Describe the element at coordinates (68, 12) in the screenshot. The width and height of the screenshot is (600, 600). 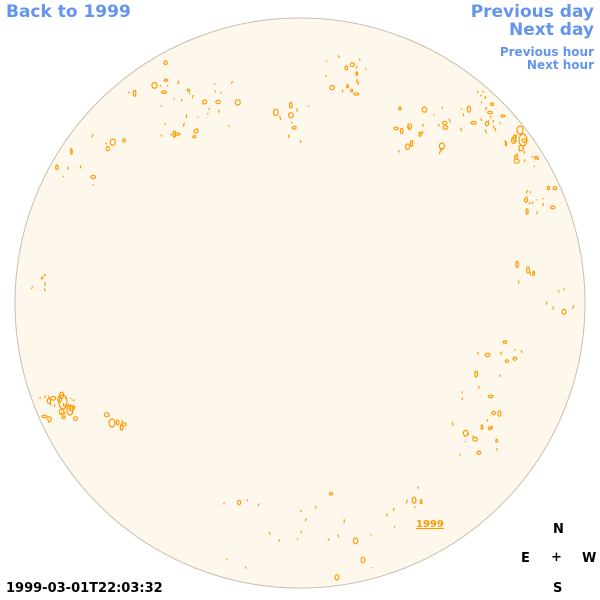
I see `back-to-year-link: Back to 1999` at that location.